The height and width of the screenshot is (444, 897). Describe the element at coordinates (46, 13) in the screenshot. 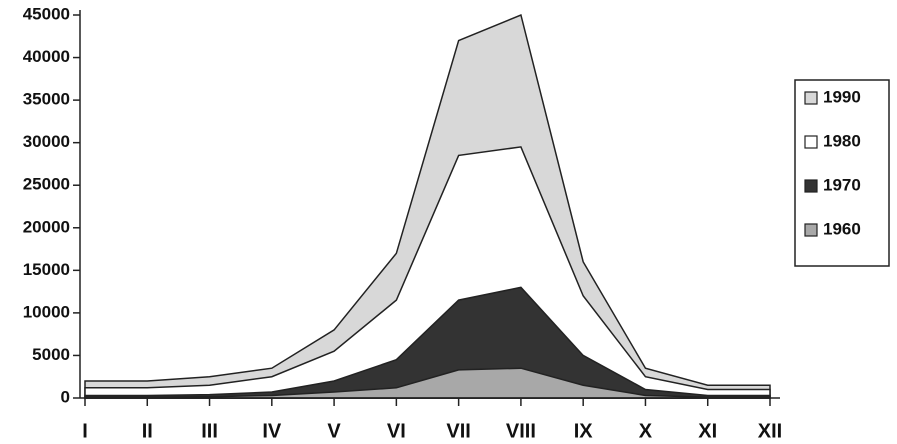

I see `y-tick-label: 45000` at that location.